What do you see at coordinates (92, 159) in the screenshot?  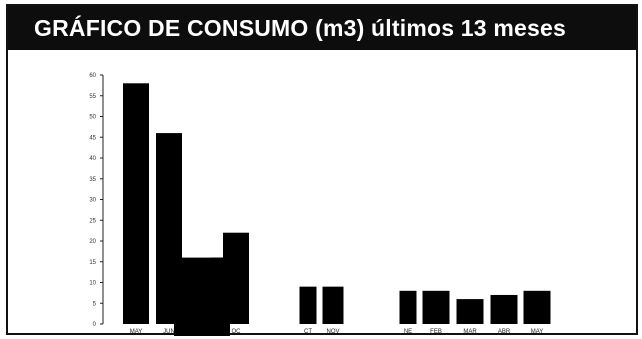 I see `y-tick-label: 40` at bounding box center [92, 159].